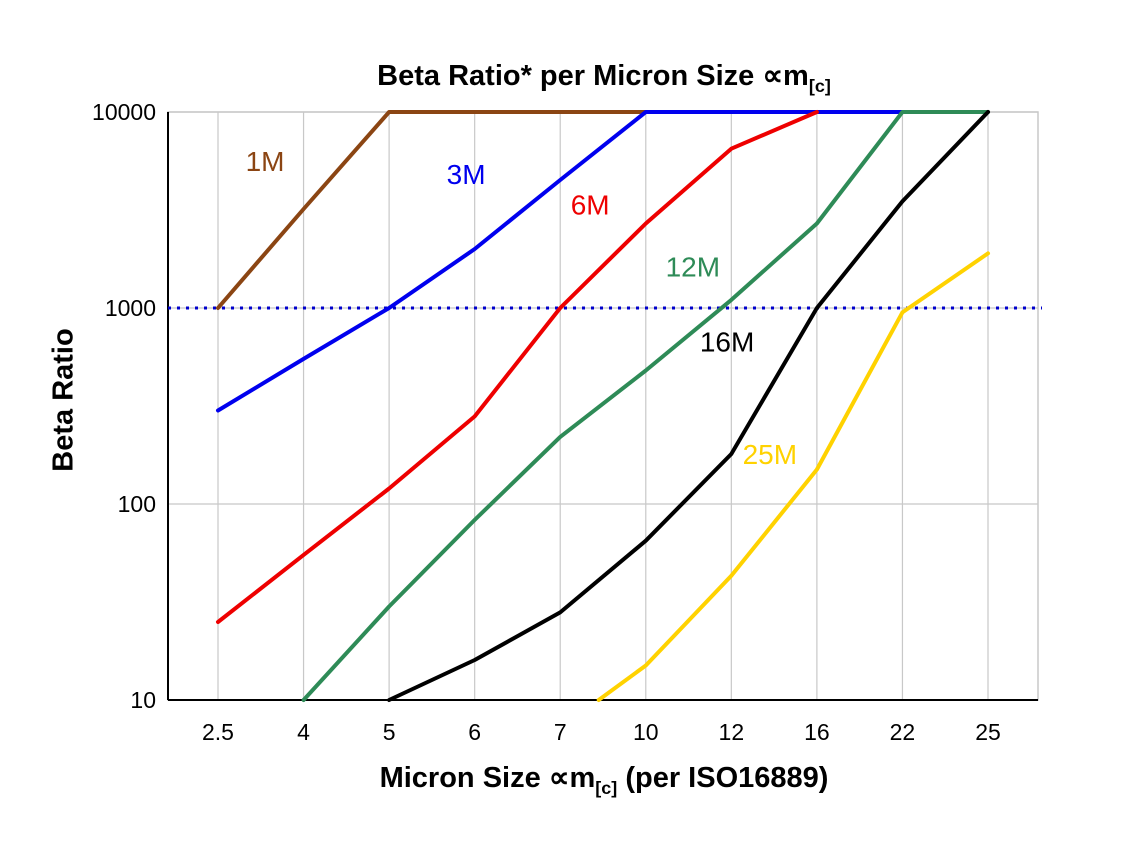  What do you see at coordinates (732, 732) in the screenshot?
I see `x-tick-label: 12` at bounding box center [732, 732].